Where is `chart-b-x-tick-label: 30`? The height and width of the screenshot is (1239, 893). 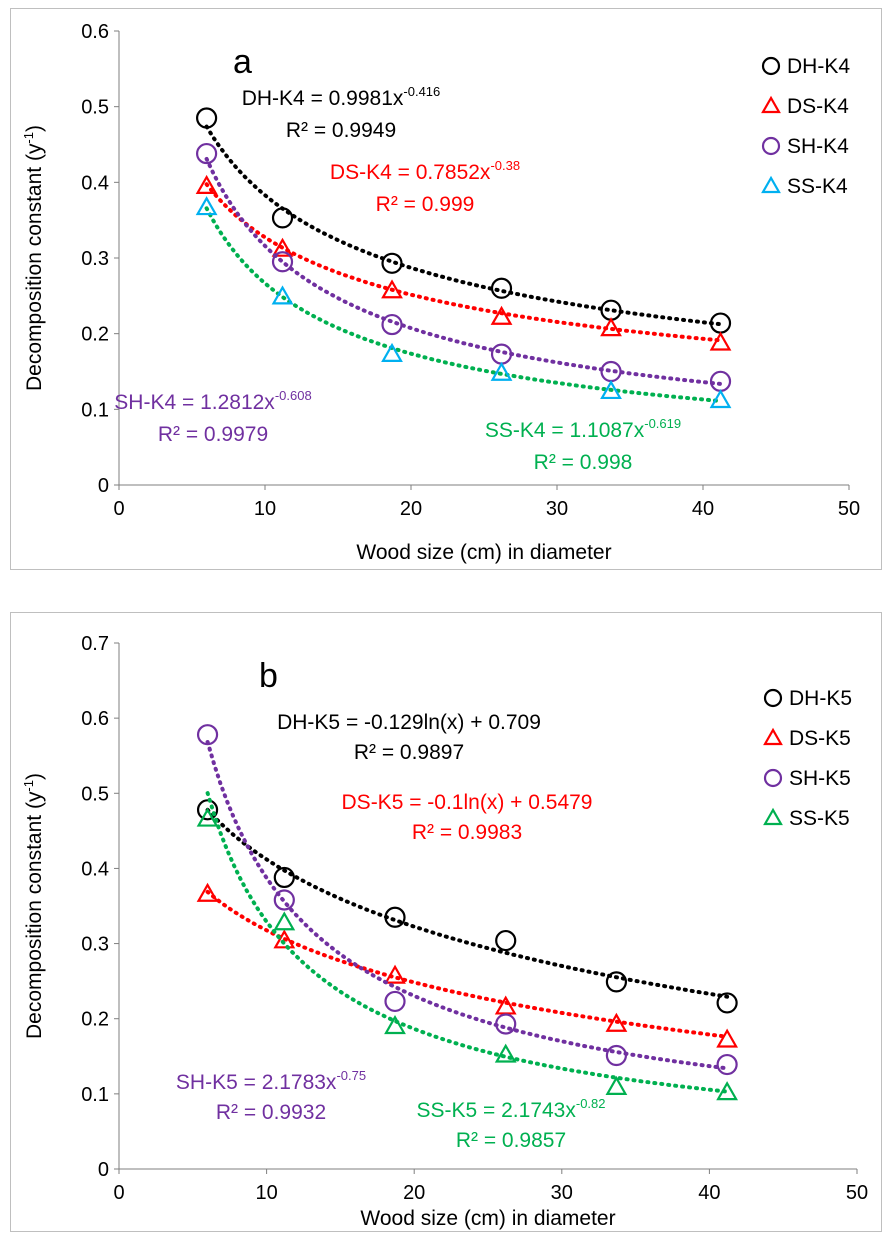 chart-b-x-tick-label: 30 is located at coordinates (562, 1193).